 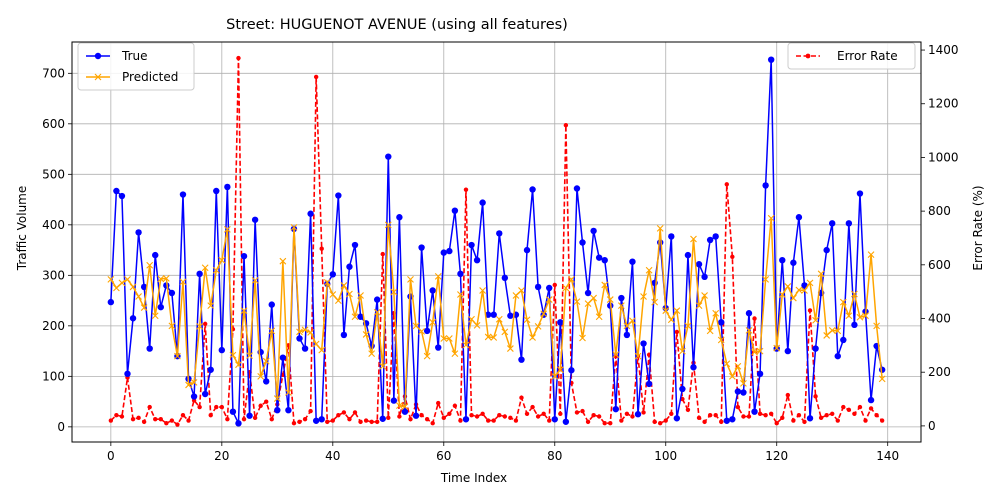 I want to click on y-axis-right: 0 200 400 600 800 1000 1200 1400, so click(x=940, y=238).